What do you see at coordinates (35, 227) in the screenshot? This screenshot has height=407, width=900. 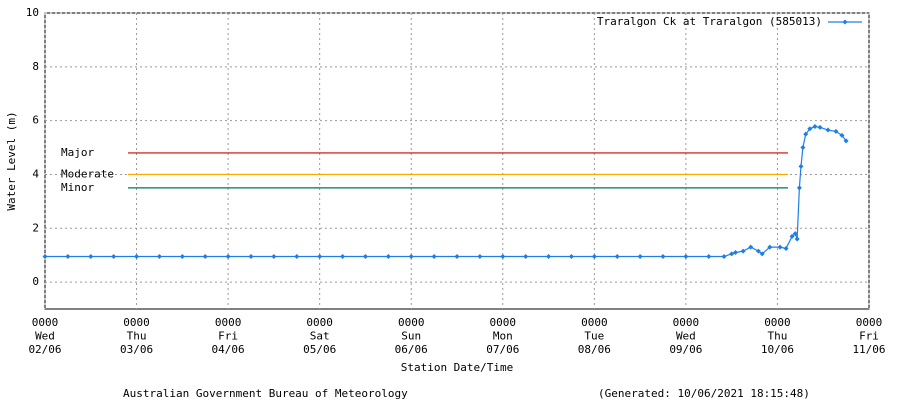 I see `y-tick-label: 2` at bounding box center [35, 227].